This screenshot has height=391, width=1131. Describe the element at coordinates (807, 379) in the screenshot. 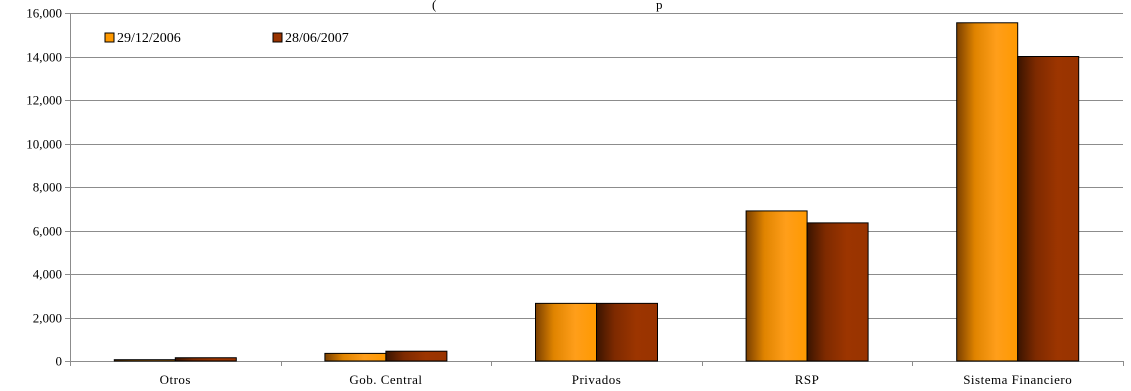

I see `x-category-label: RSP` at that location.